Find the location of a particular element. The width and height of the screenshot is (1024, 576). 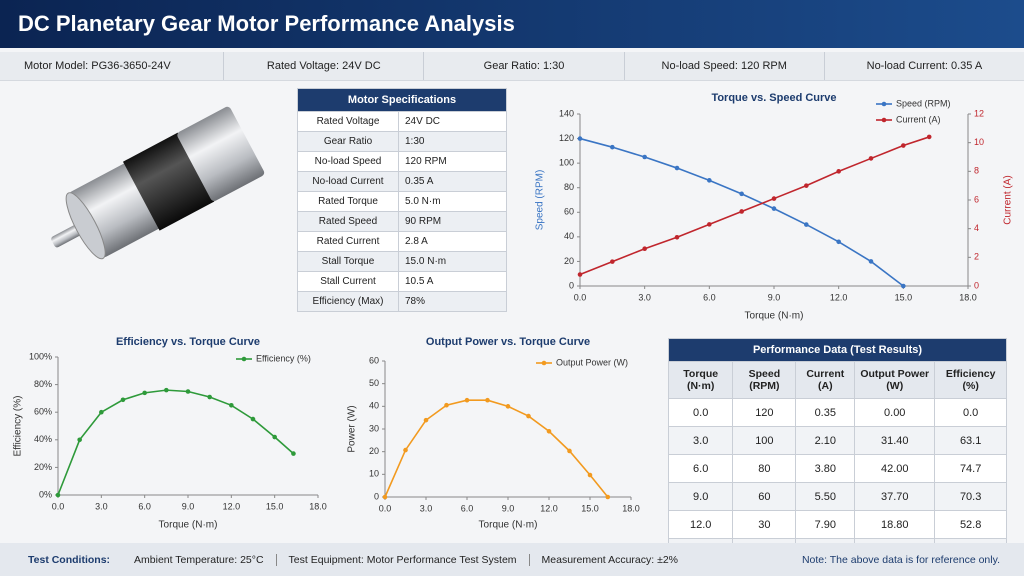

y2-tick-label: 12 is located at coordinates (979, 113).